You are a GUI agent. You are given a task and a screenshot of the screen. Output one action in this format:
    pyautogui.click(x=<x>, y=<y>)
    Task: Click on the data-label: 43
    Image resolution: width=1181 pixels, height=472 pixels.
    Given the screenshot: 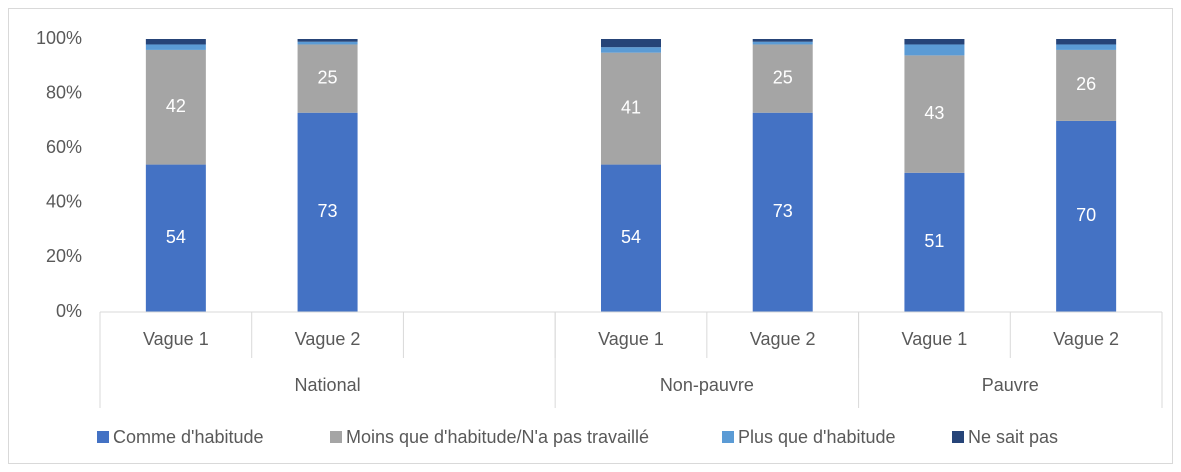 What is the action you would take?
    pyautogui.click(x=934, y=113)
    